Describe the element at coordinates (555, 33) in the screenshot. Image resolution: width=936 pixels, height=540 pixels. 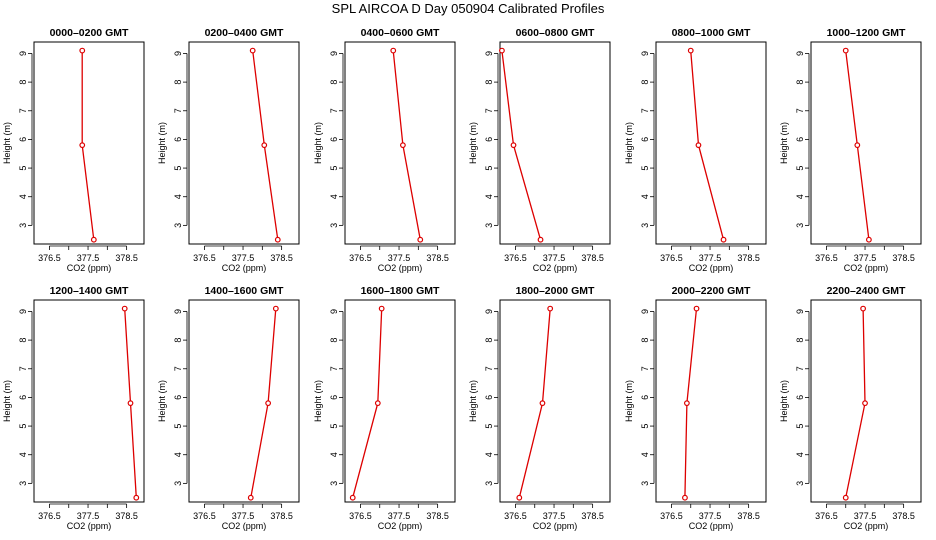
I see `panel-title: 0600–0800 GMT` at that location.